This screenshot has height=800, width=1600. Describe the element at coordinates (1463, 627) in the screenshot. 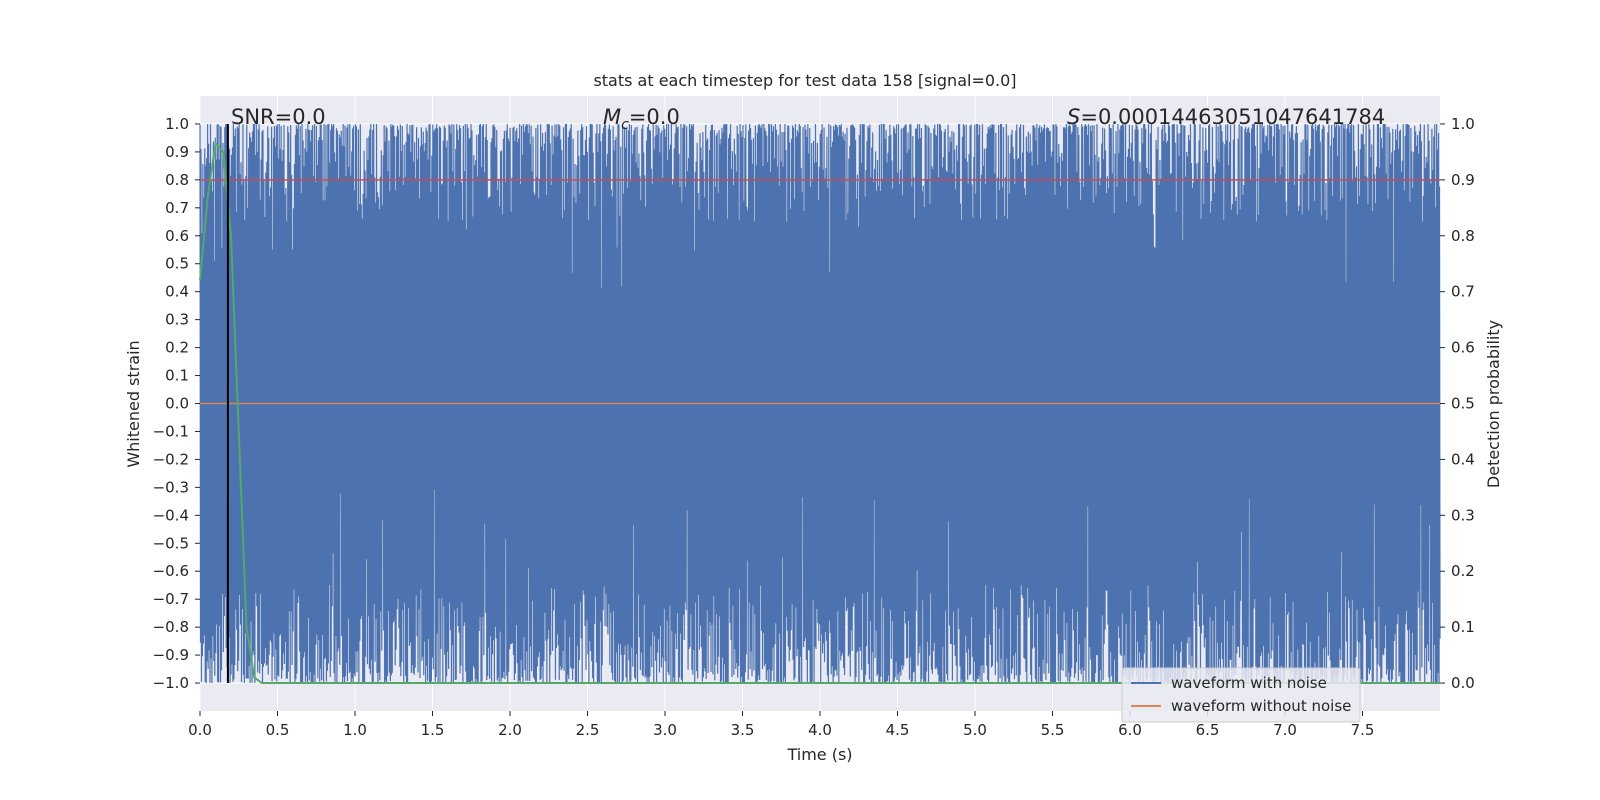

I see `y-right-tick-label: 0.1` at that location.